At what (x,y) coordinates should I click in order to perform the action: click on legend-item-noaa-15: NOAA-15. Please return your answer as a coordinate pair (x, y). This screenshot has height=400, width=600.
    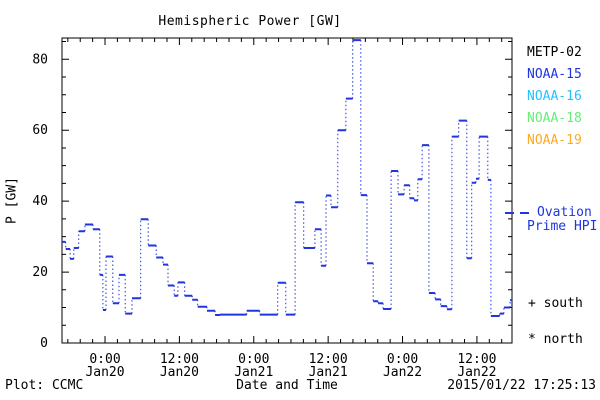
    Looking at the image, I should click on (554, 74).